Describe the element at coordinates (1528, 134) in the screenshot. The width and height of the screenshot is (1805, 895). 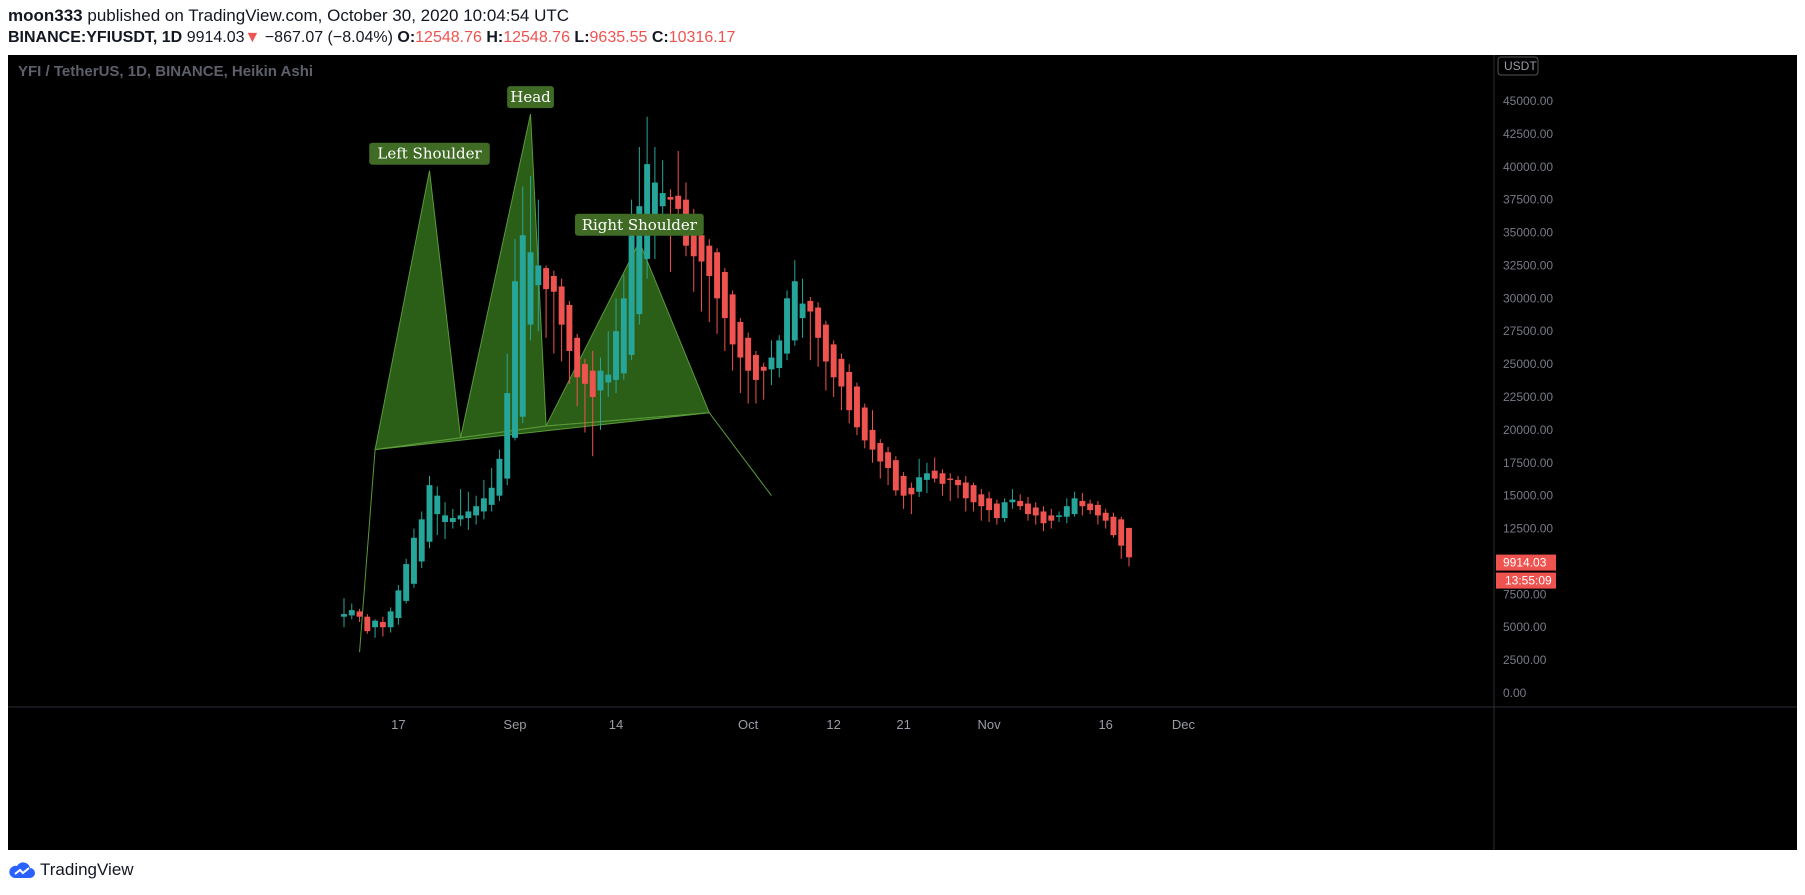
I see `price-tick-label: 42500.00` at that location.